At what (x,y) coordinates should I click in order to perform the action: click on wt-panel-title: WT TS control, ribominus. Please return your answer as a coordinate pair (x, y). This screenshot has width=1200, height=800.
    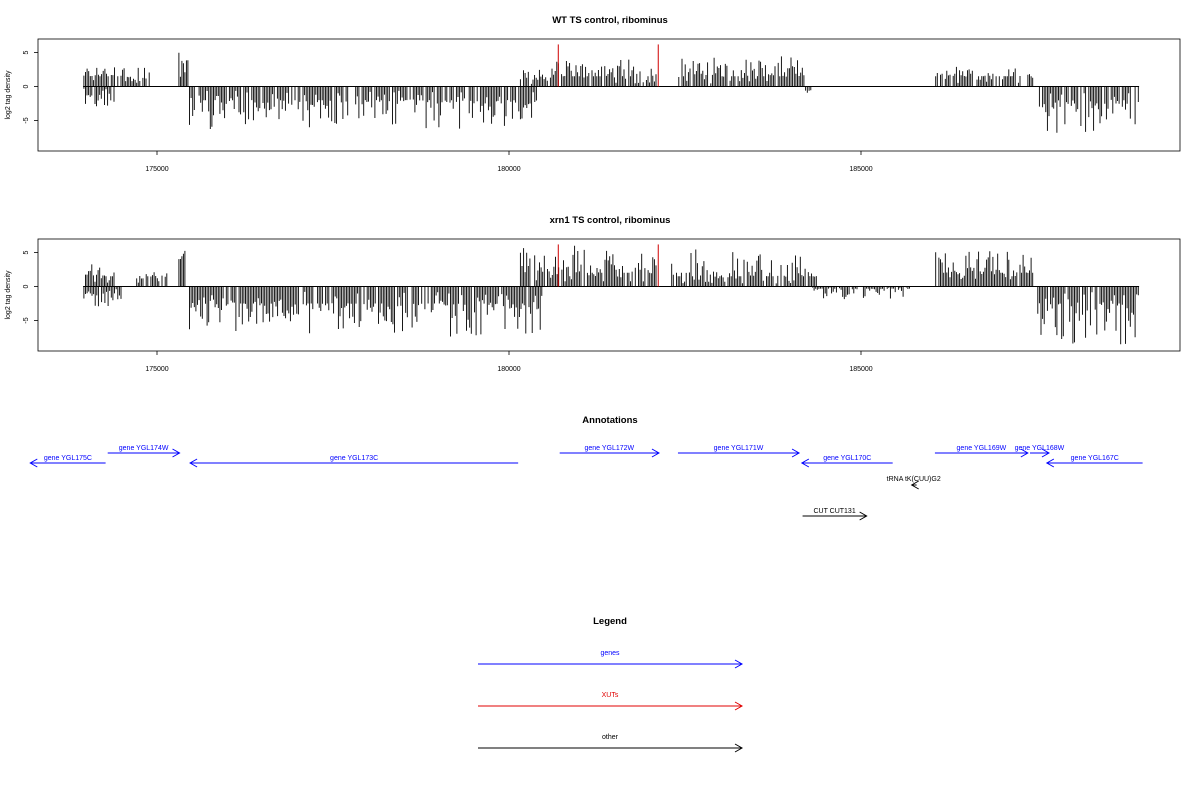
    Looking at the image, I should click on (610, 20).